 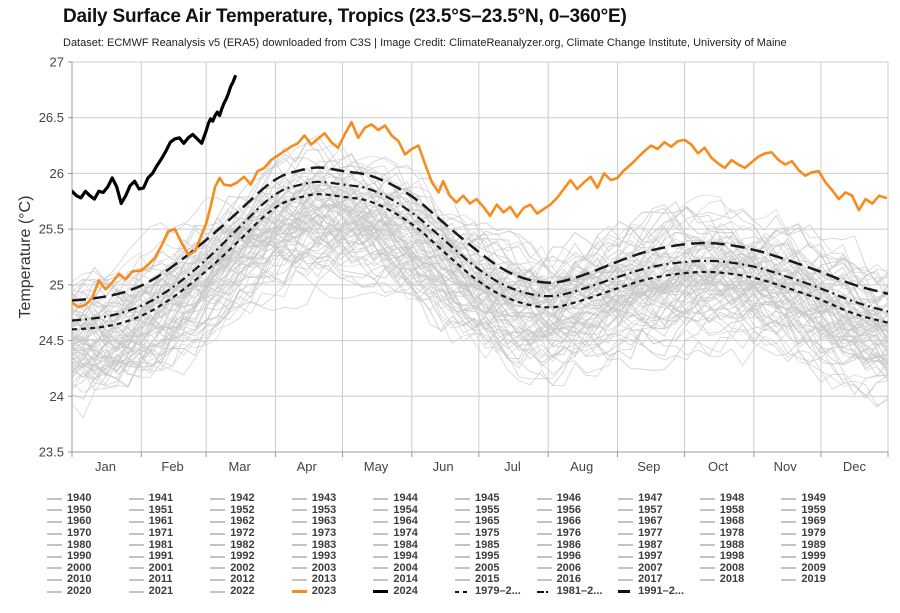 I want to click on legend-year-label: 1976, so click(x=569, y=533).